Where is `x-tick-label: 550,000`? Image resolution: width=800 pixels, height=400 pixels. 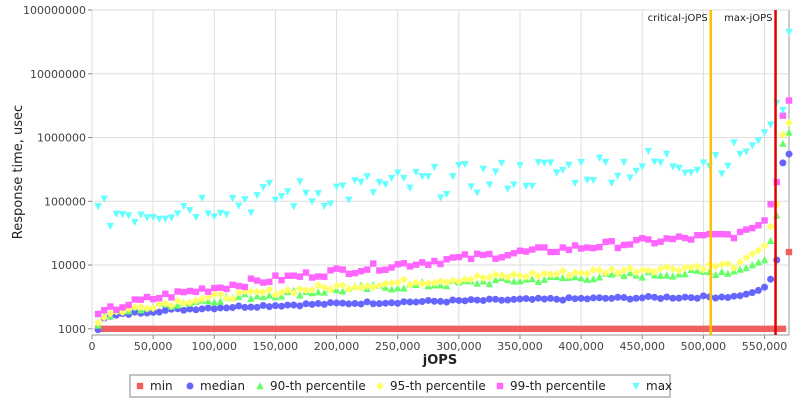 x-tick-label: 550,000 is located at coordinates (765, 346).